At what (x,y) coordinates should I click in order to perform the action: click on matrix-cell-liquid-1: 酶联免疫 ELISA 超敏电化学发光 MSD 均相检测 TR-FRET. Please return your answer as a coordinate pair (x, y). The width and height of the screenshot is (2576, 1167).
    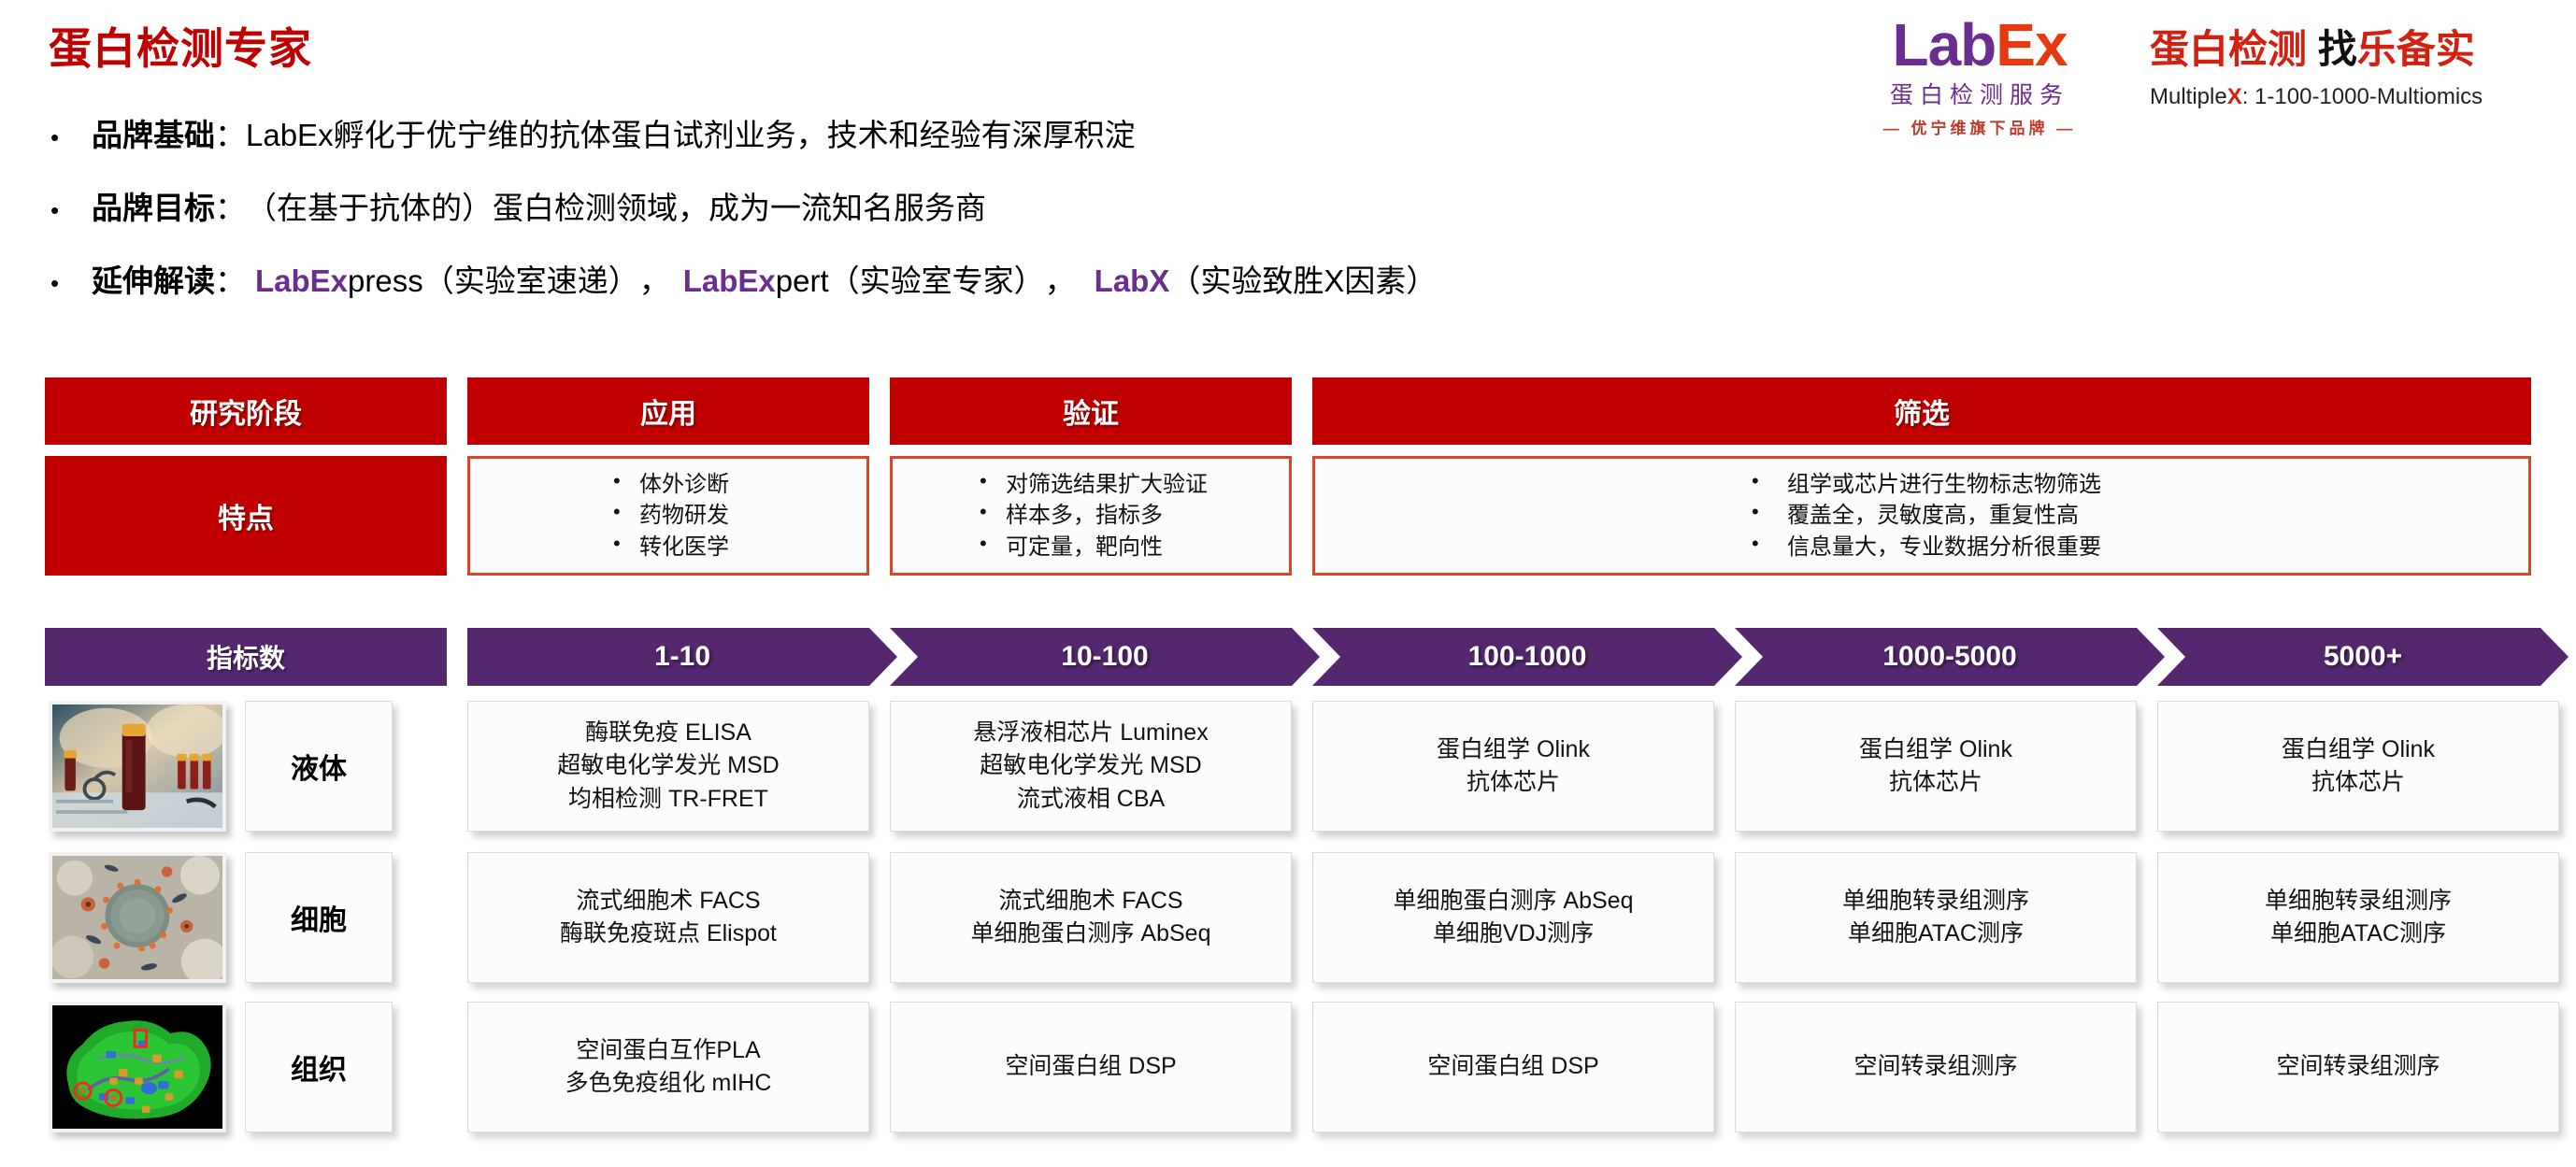
    Looking at the image, I should click on (668, 766).